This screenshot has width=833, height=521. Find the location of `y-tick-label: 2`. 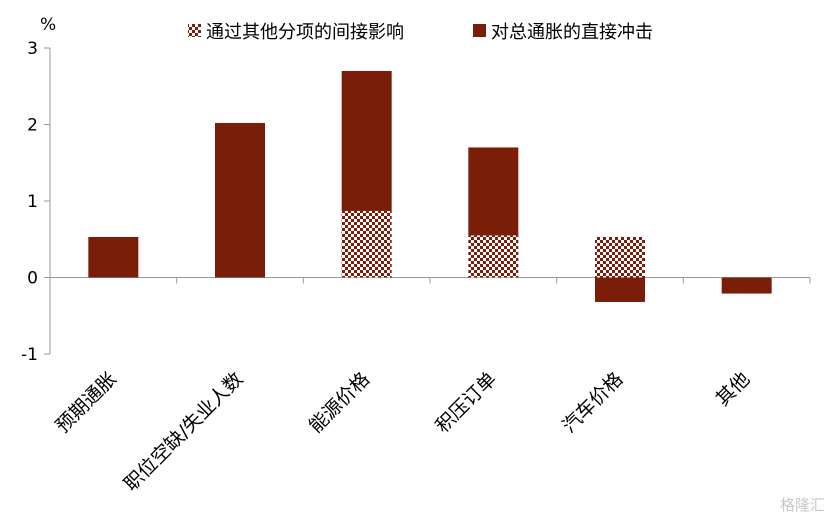

y-tick-label: 2 is located at coordinates (32, 126).